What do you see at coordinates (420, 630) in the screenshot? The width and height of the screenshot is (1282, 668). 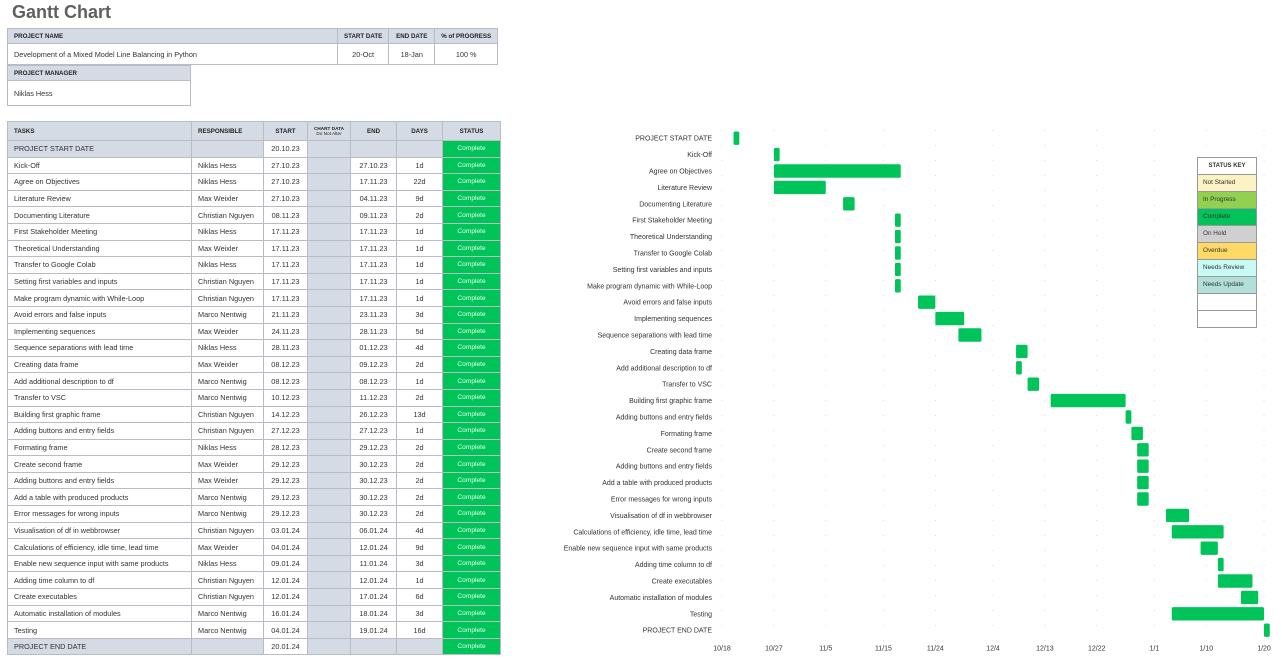 I see `task-days: 16d` at bounding box center [420, 630].